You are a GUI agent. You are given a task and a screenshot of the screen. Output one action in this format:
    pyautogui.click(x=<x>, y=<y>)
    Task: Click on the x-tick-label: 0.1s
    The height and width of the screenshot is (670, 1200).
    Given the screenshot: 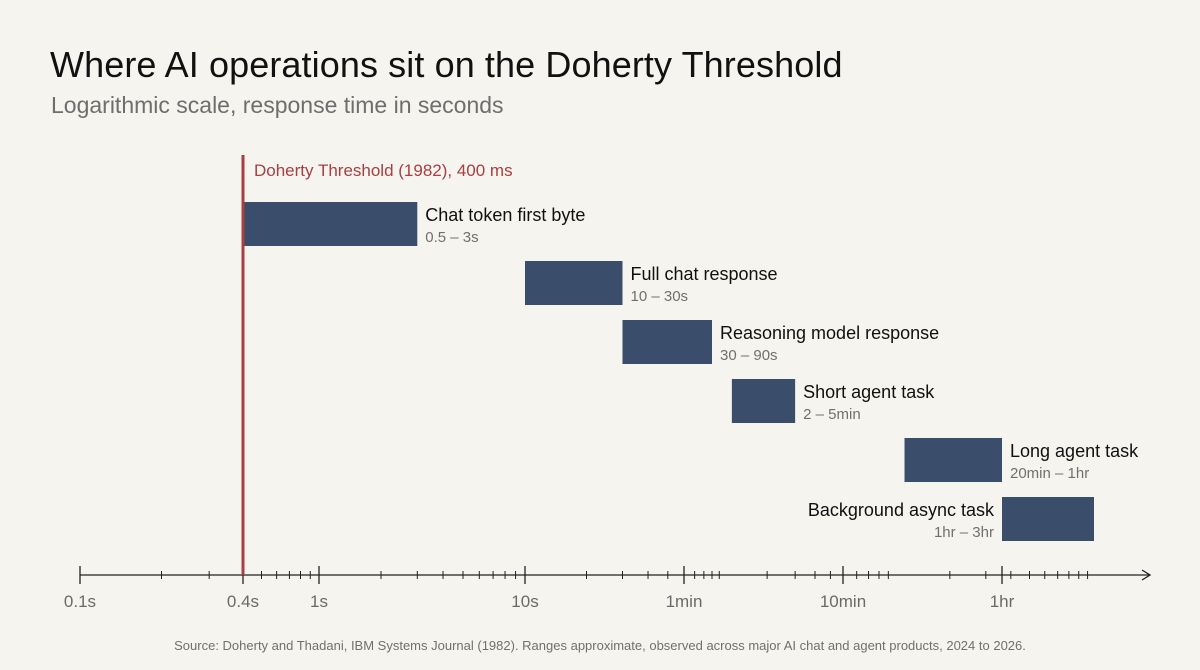 What is the action you would take?
    pyautogui.click(x=80, y=601)
    